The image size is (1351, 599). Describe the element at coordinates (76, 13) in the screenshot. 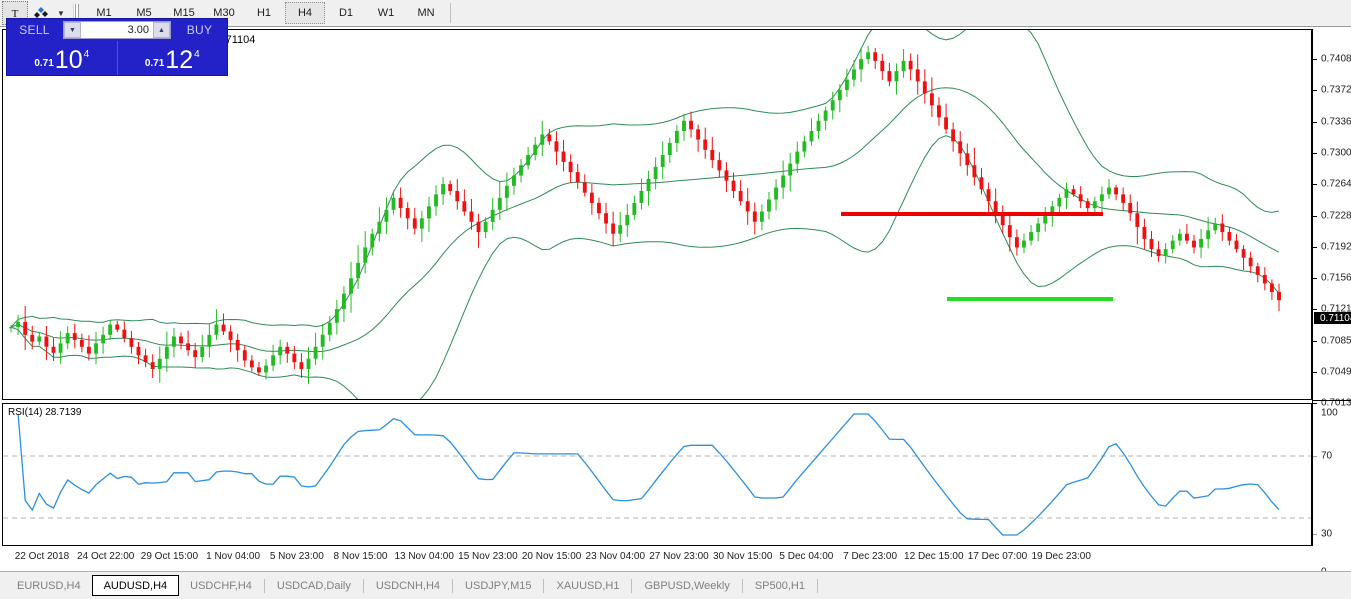

I see `toolbar-grip` at that location.